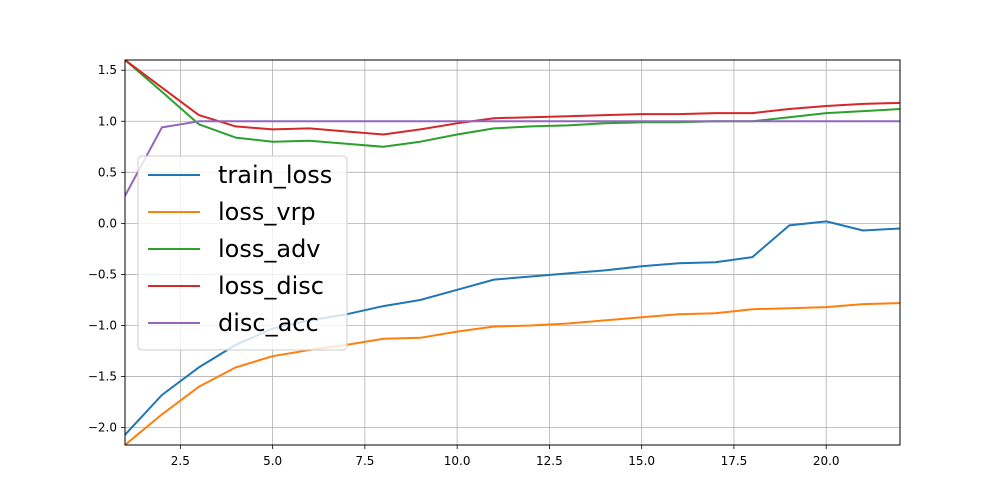 The image size is (1000, 500). What do you see at coordinates (107, 172) in the screenshot?
I see `y-tick-label: 0.5` at bounding box center [107, 172].